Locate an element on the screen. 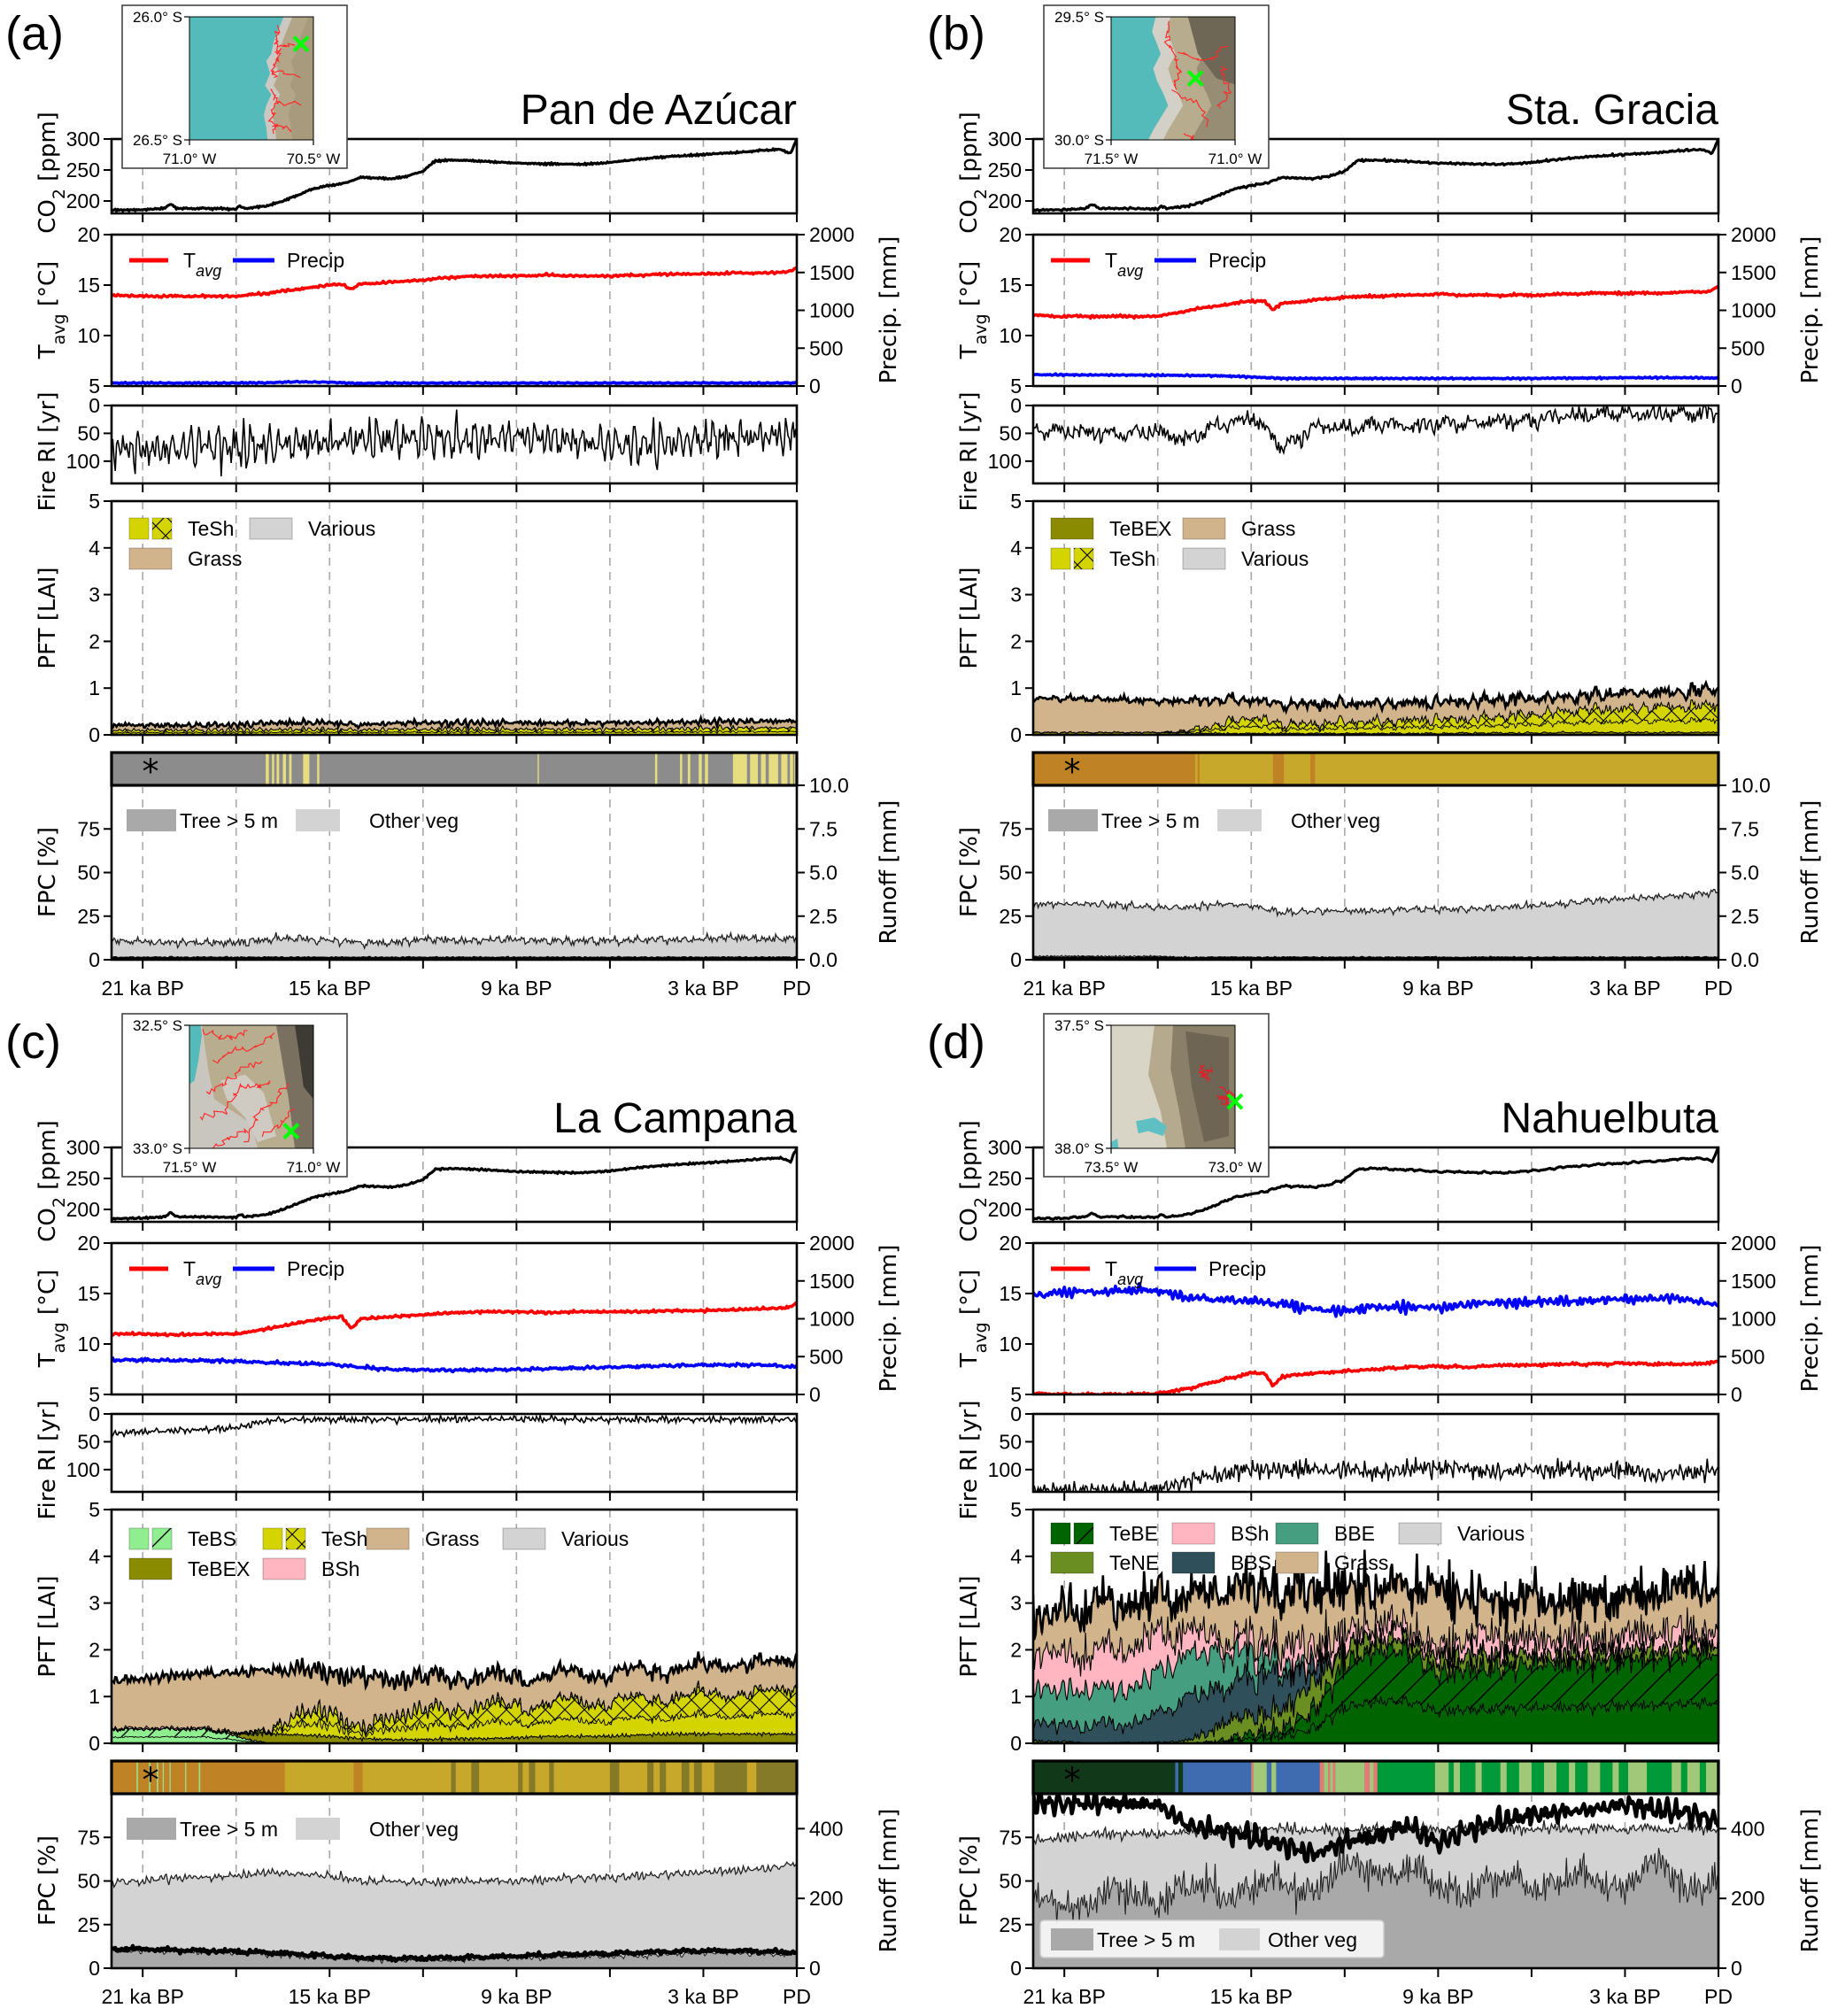 The height and width of the screenshot is (2016, 1830). x-tick-label: 21 ka BP is located at coordinates (1064, 1996).